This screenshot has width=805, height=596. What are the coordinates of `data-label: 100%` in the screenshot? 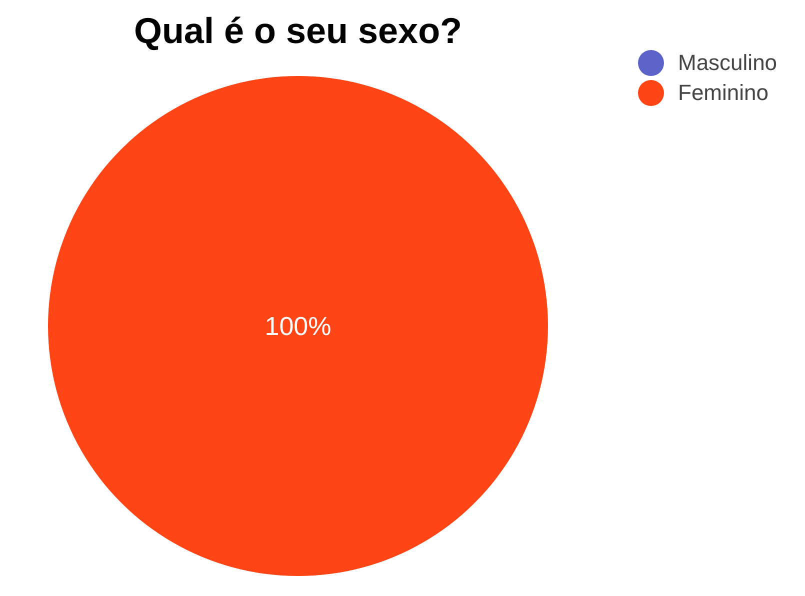 It's located at (298, 326).